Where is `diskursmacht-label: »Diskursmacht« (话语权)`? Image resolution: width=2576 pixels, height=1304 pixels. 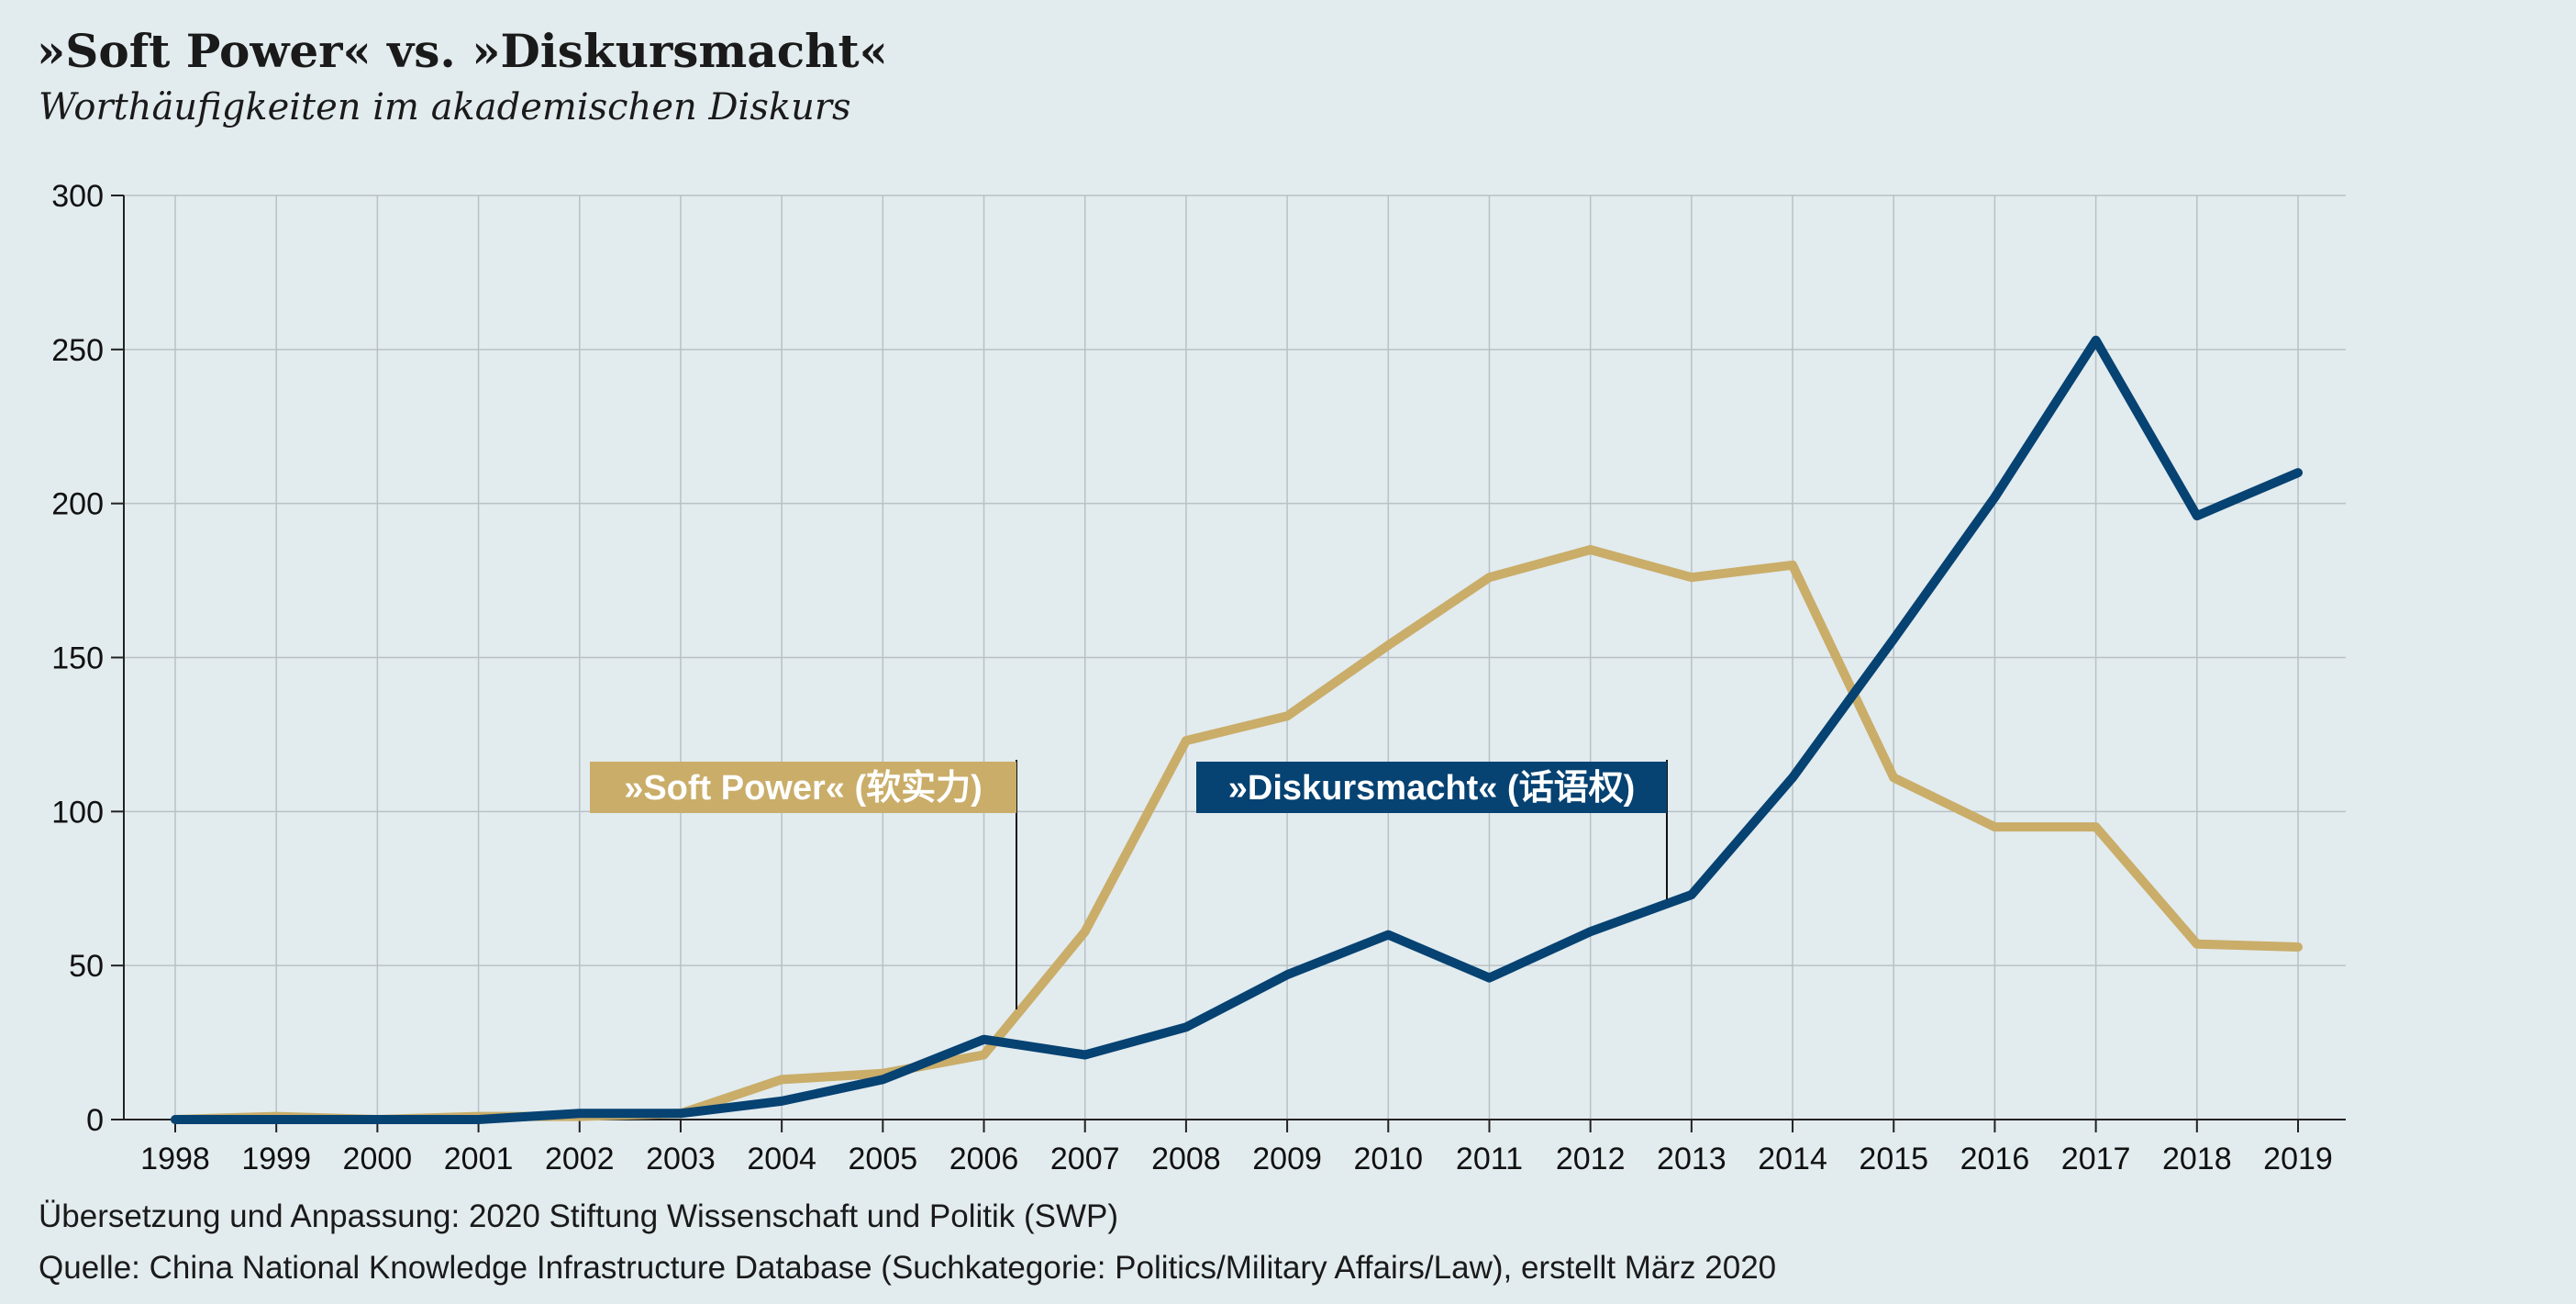
diskursmacht-label: »Diskursmacht« (话语权) is located at coordinates (1431, 788).